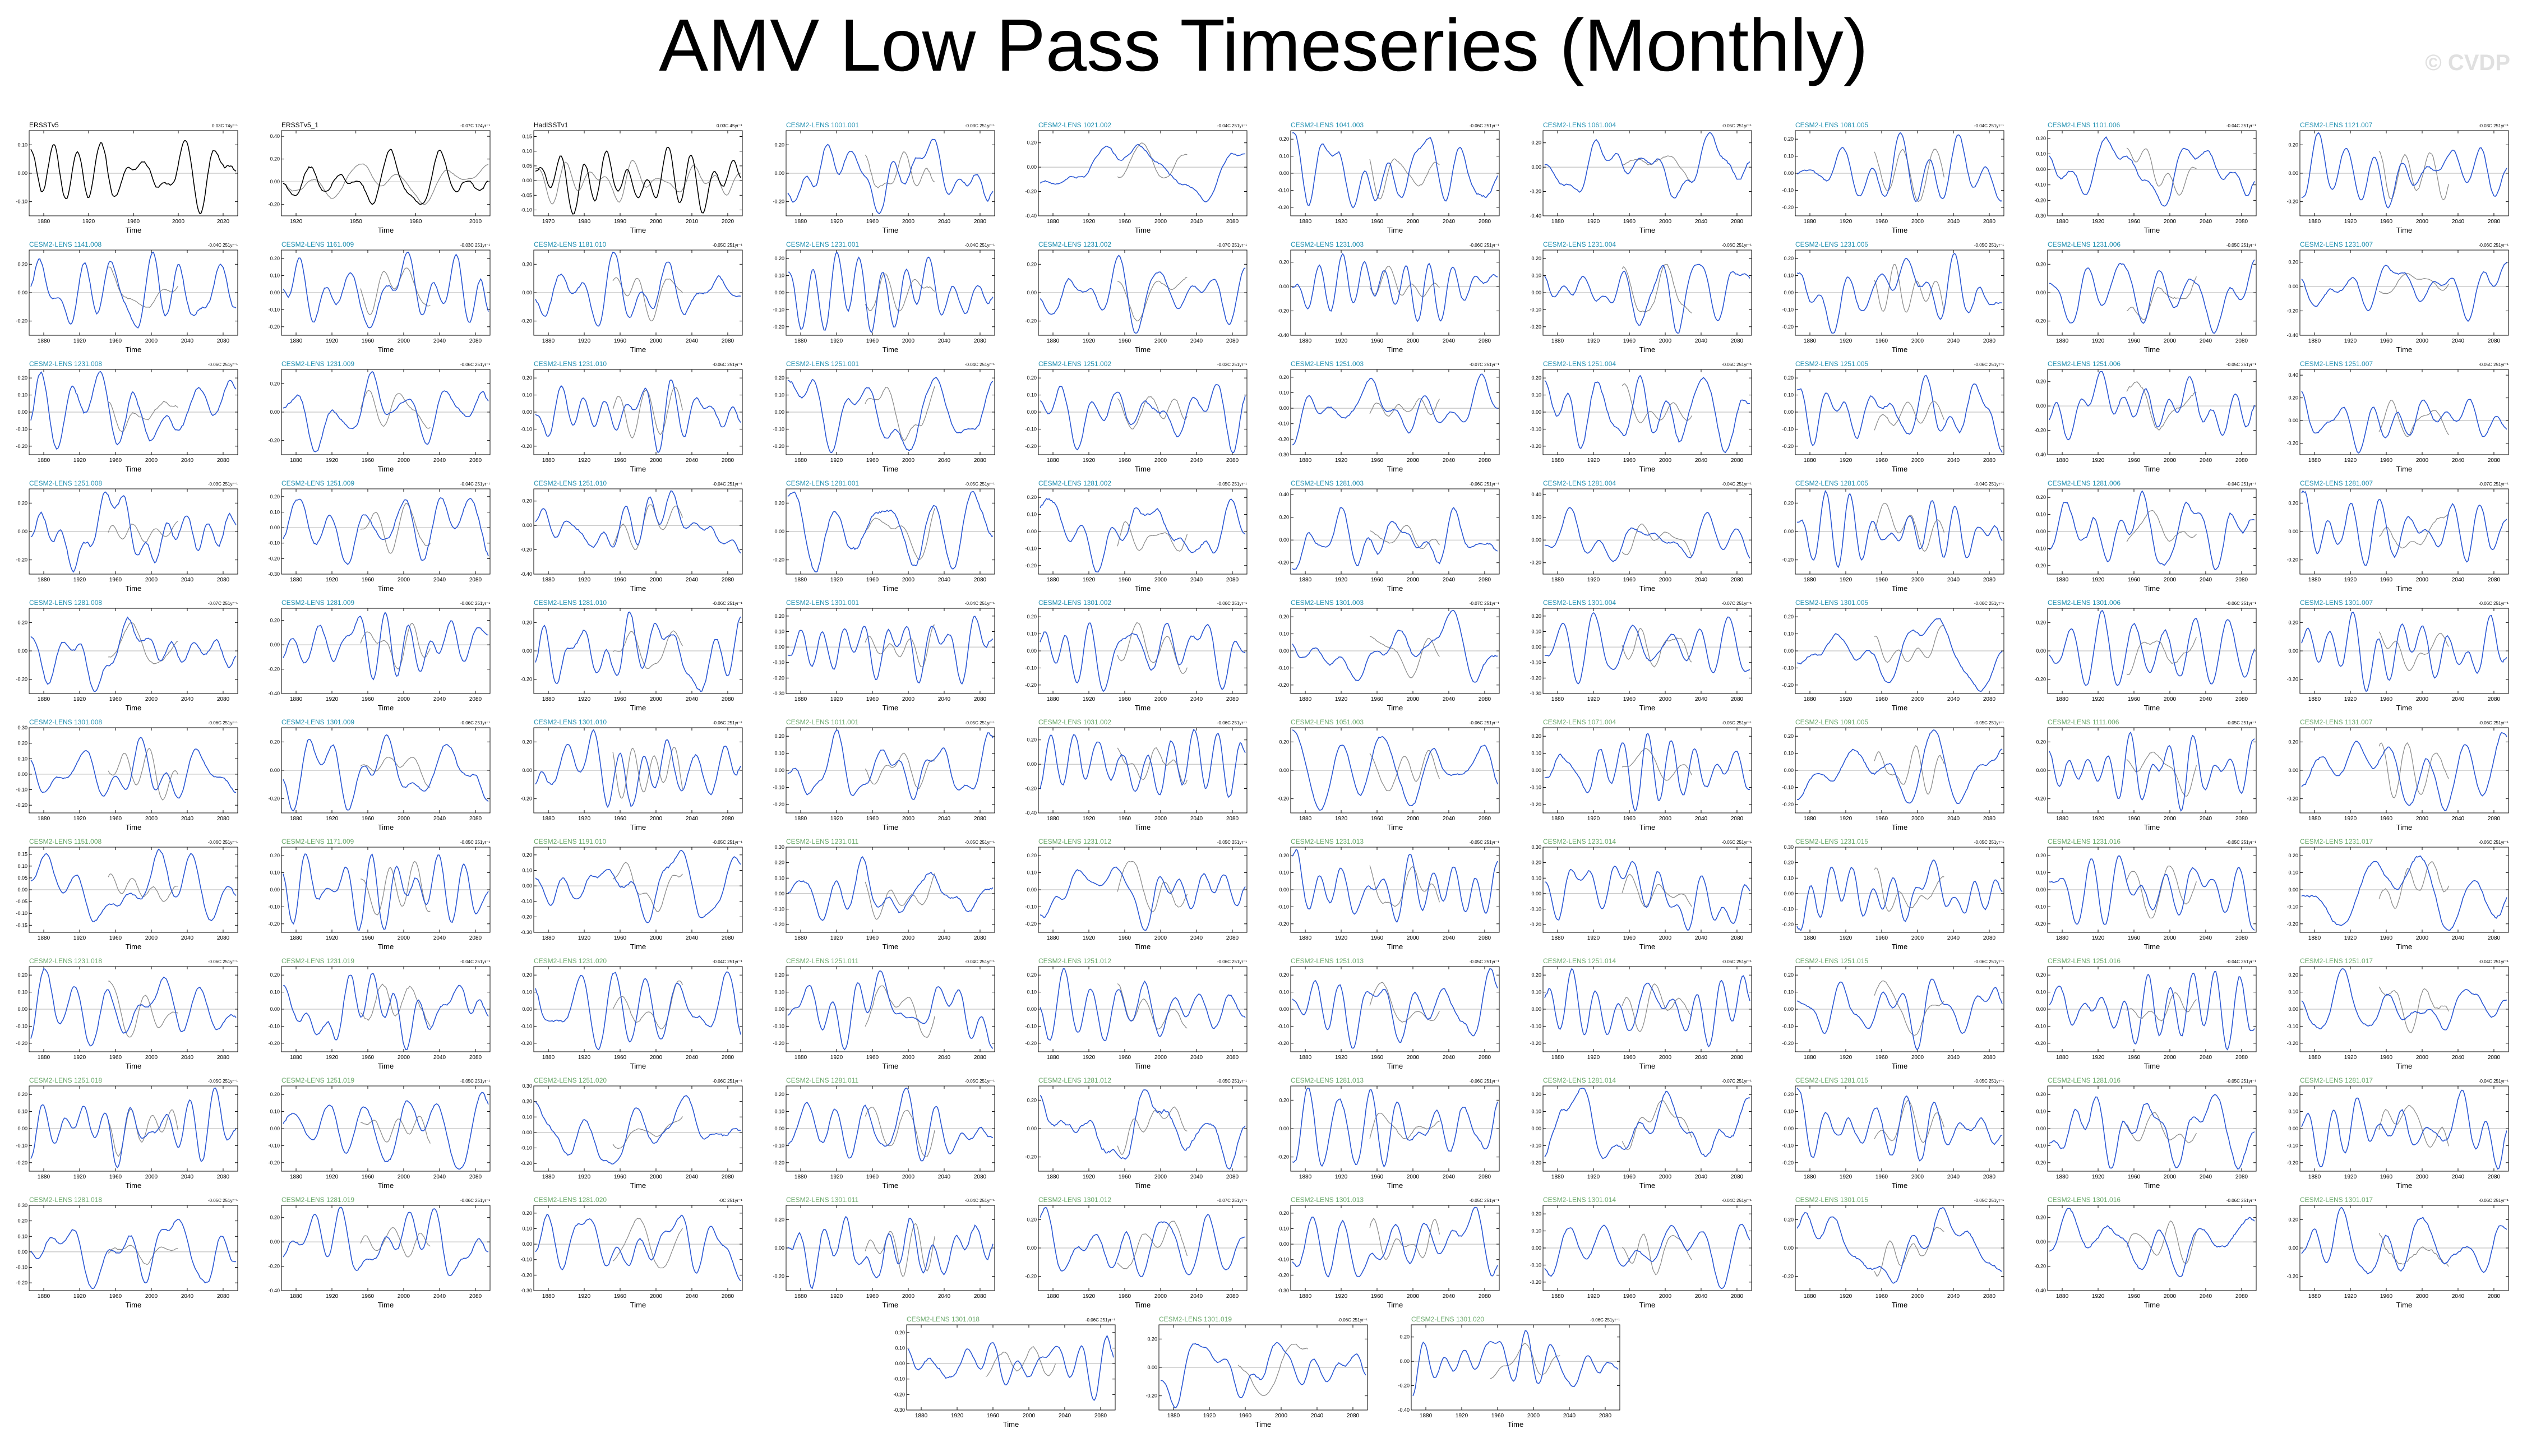 Image resolution: width=2527 pixels, height=1456 pixels. What do you see at coordinates (1284, 392) in the screenshot?
I see `y-tick-label: 0.10` at bounding box center [1284, 392].